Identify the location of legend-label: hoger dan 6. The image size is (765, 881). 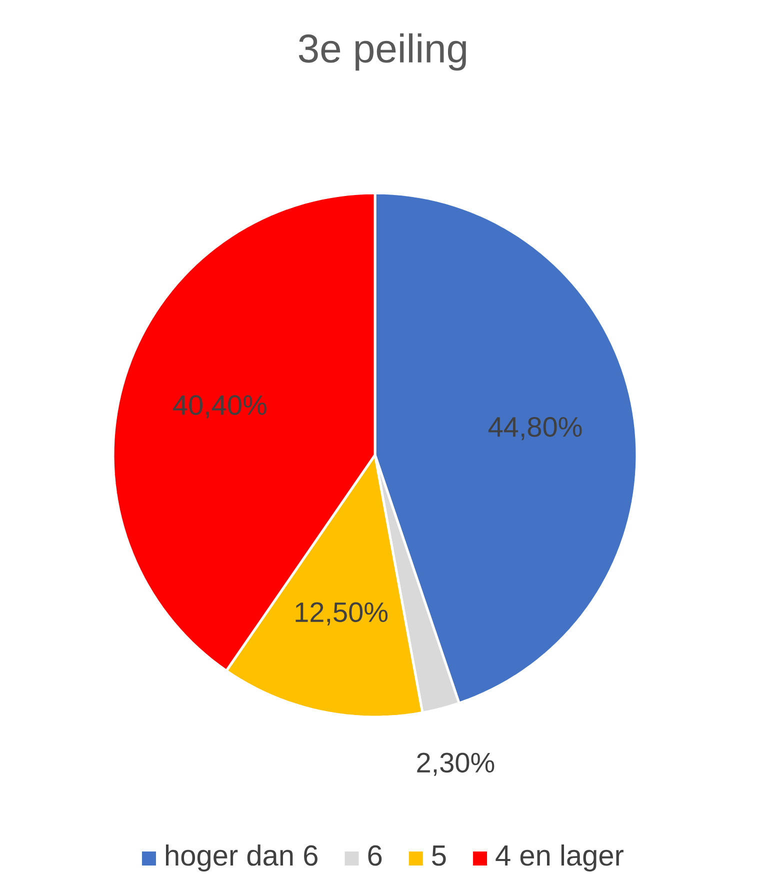
(242, 858).